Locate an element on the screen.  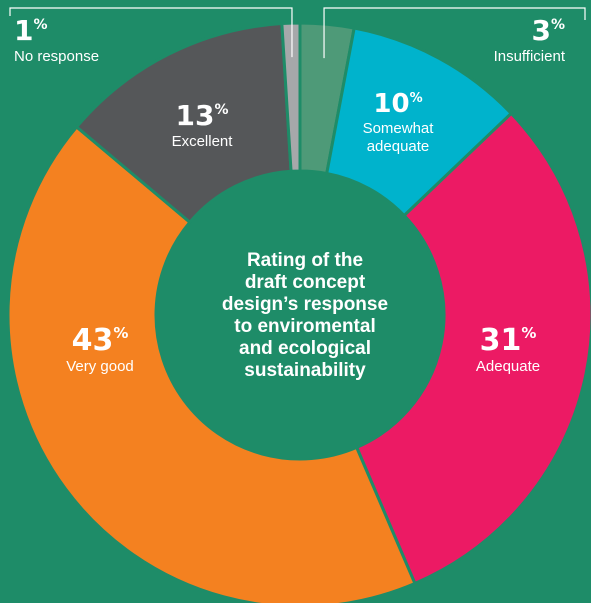
slice-label-group: 43%Very good is located at coordinates (100, 349).